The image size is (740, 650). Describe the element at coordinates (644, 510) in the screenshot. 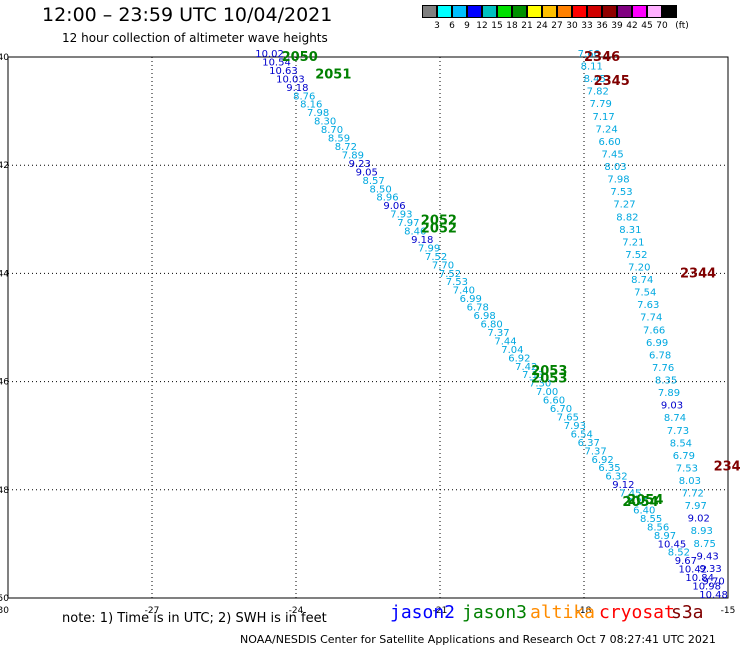

I see `wave-height-label: 6.40` at that location.